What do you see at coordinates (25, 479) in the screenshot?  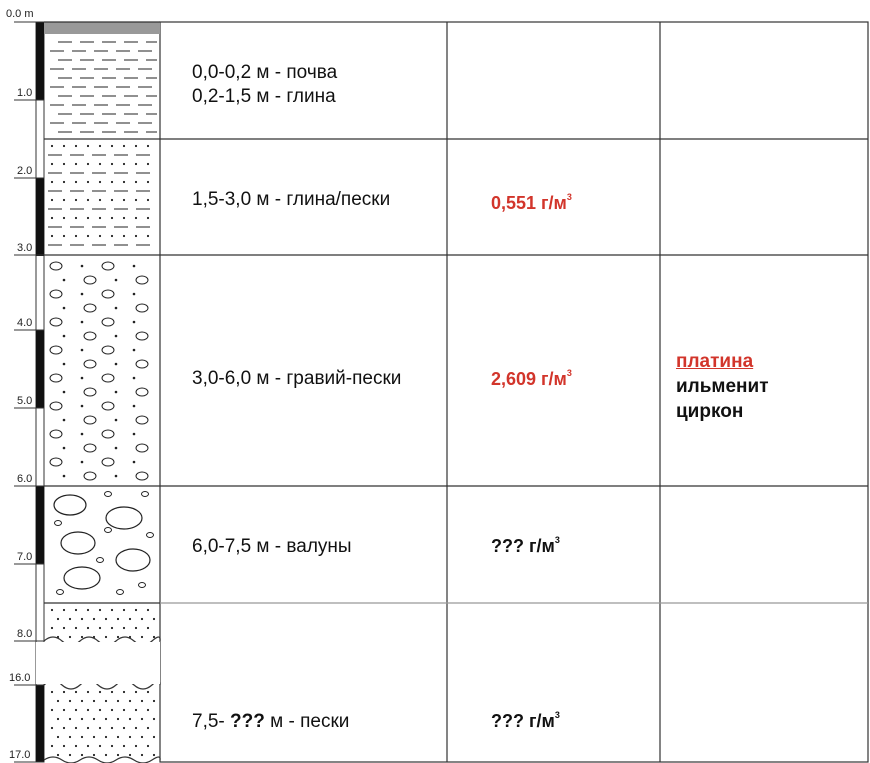 I see `depth-tick-label: 6.0` at bounding box center [25, 479].